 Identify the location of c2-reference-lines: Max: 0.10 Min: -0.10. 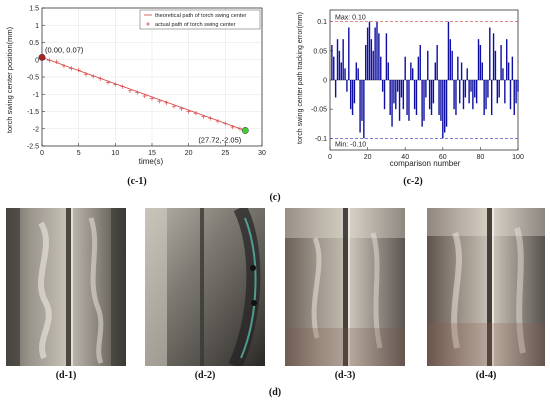
(424, 81).